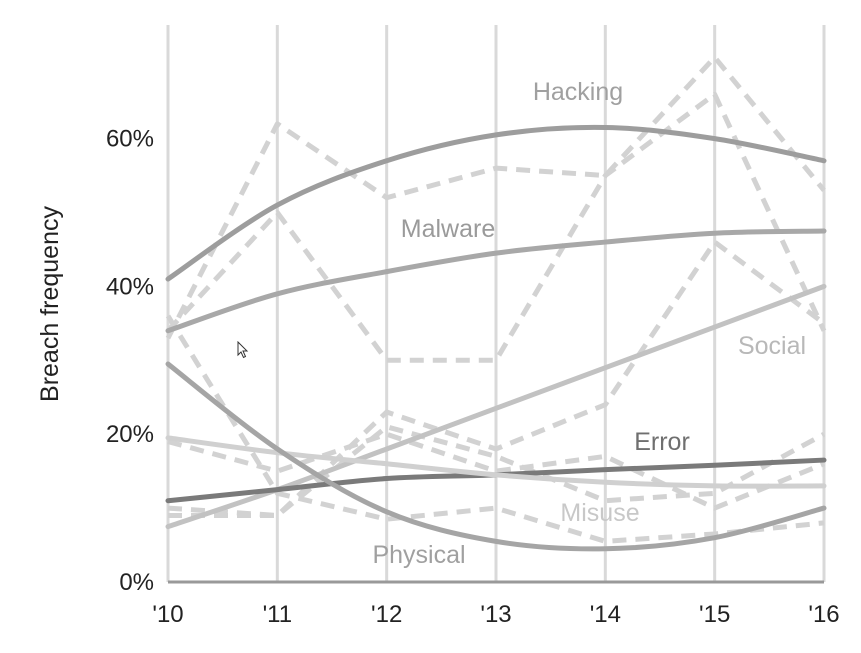  What do you see at coordinates (130, 434) in the screenshot?
I see `y-tick-20: 20%` at bounding box center [130, 434].